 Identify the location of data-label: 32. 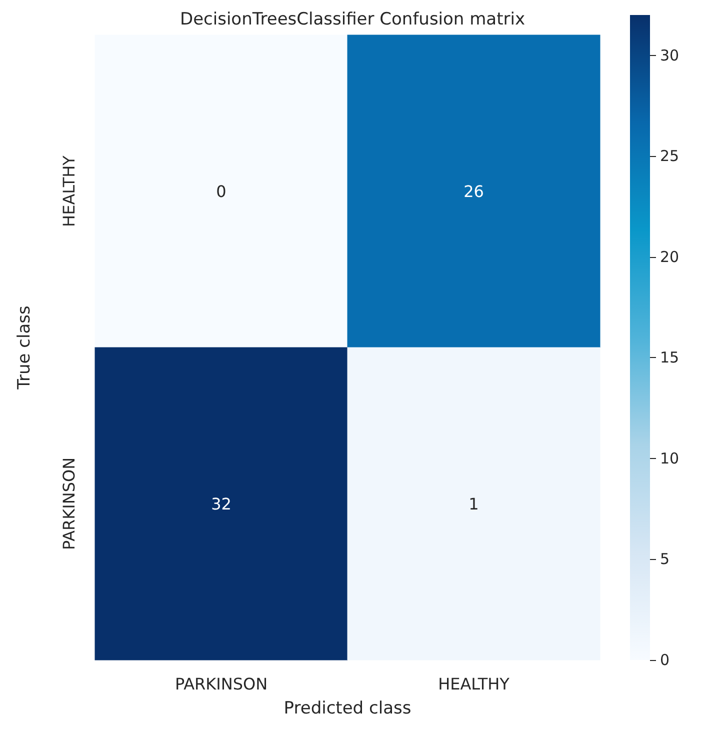
(221, 504).